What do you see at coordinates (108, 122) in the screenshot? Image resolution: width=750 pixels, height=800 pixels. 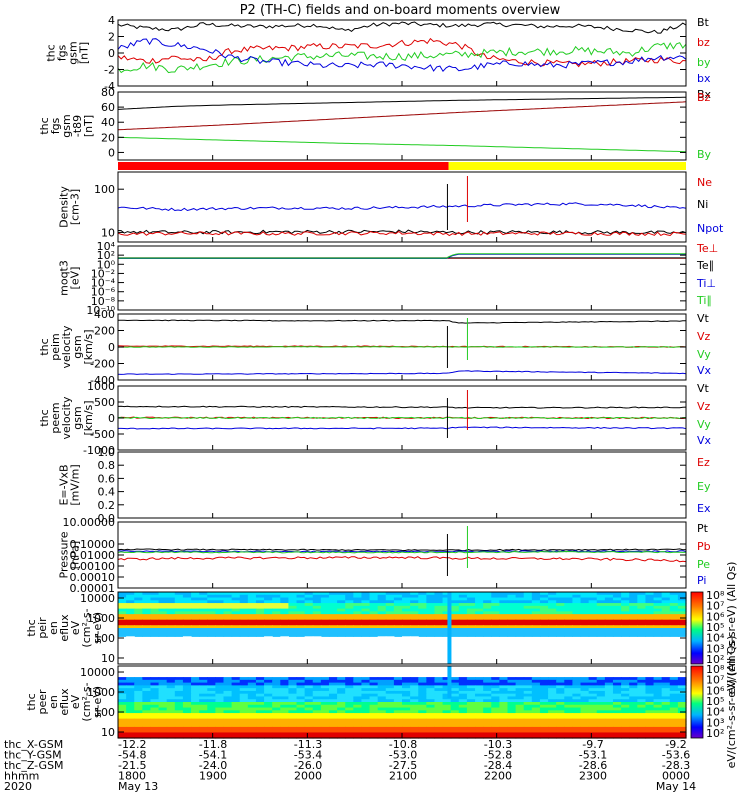 I see `ytick-label: 40` at bounding box center [108, 122].